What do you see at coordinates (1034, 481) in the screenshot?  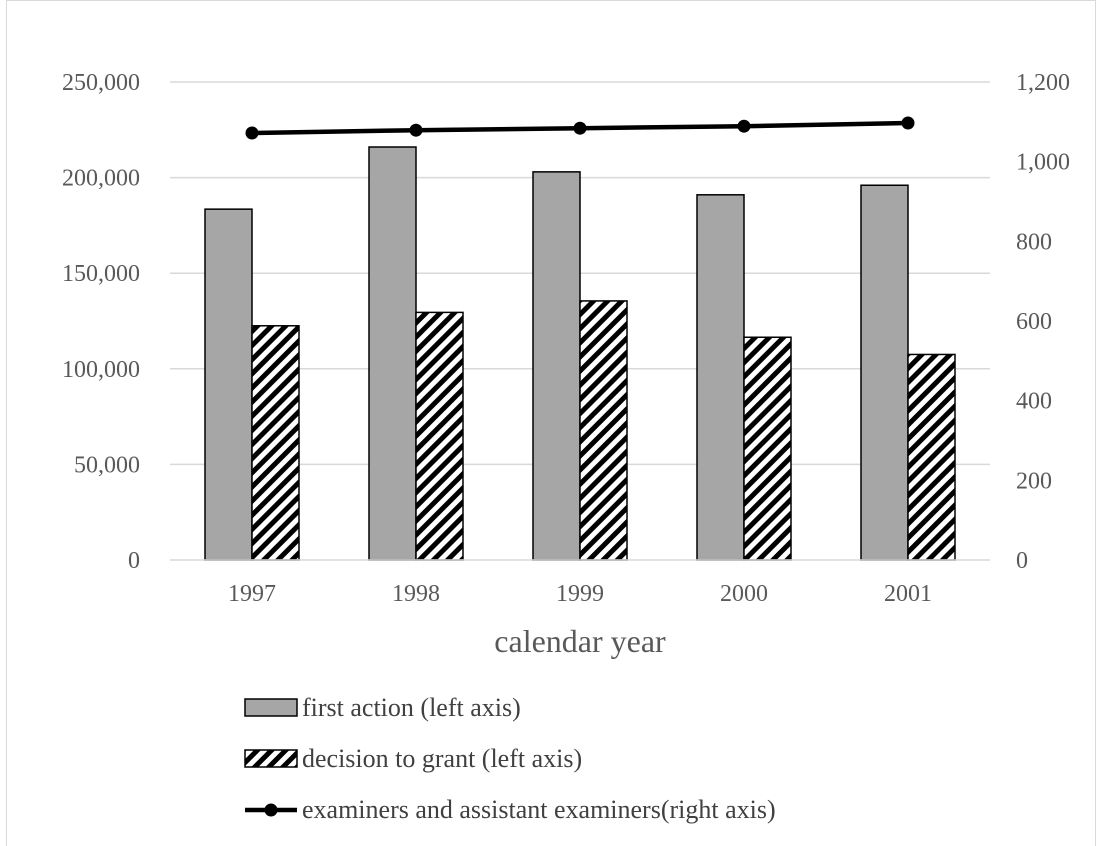 I see `right-axis-tick-label: 200` at bounding box center [1034, 481].